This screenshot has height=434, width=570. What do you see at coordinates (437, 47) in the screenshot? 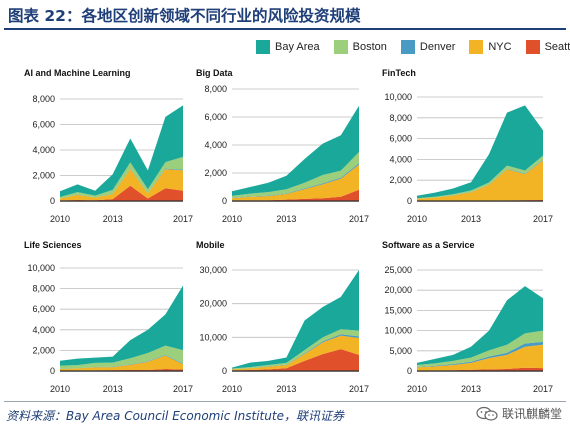
I see `legend-label: Denver` at bounding box center [437, 47].